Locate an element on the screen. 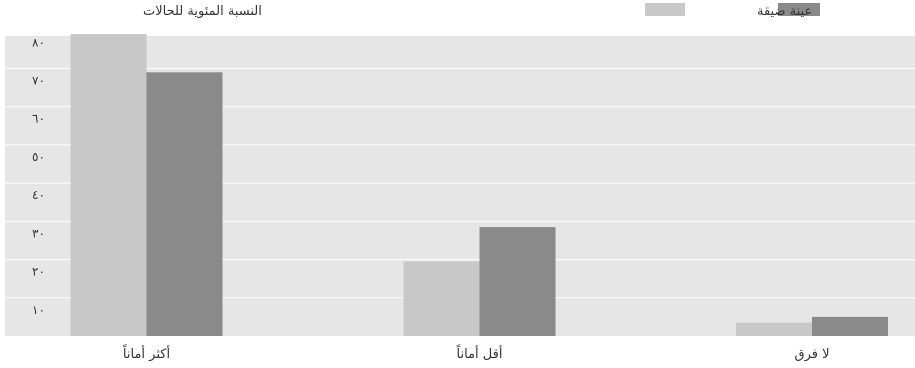 Image resolution: width=915 pixels, height=368 pixels. legend-label-0: عينة ضيقة is located at coordinates (784, 11).